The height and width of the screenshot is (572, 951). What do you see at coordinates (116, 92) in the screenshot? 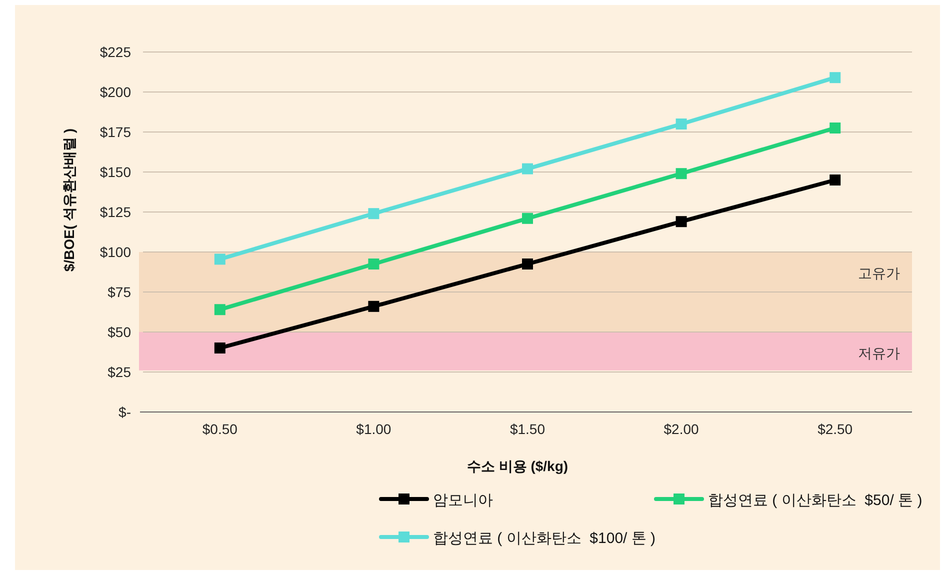
I see `y-tick-label: $200` at bounding box center [116, 92].